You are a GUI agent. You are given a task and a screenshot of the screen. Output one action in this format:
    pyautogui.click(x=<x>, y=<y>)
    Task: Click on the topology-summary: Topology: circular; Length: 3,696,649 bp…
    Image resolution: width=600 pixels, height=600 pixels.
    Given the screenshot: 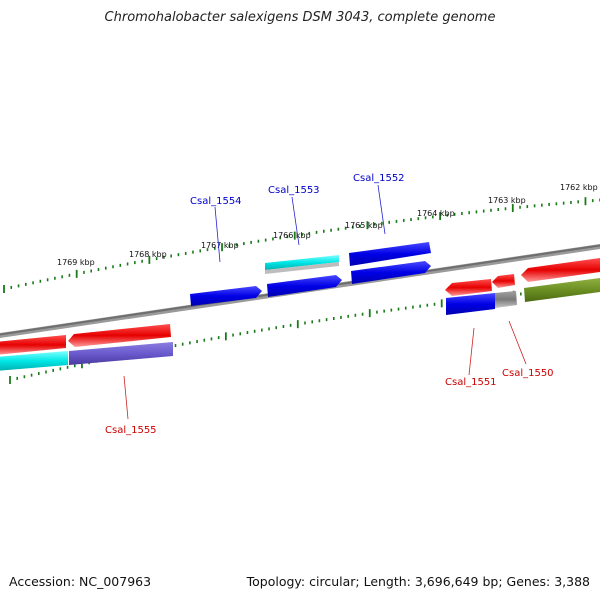 What is the action you would take?
    pyautogui.click(x=418, y=581)
    